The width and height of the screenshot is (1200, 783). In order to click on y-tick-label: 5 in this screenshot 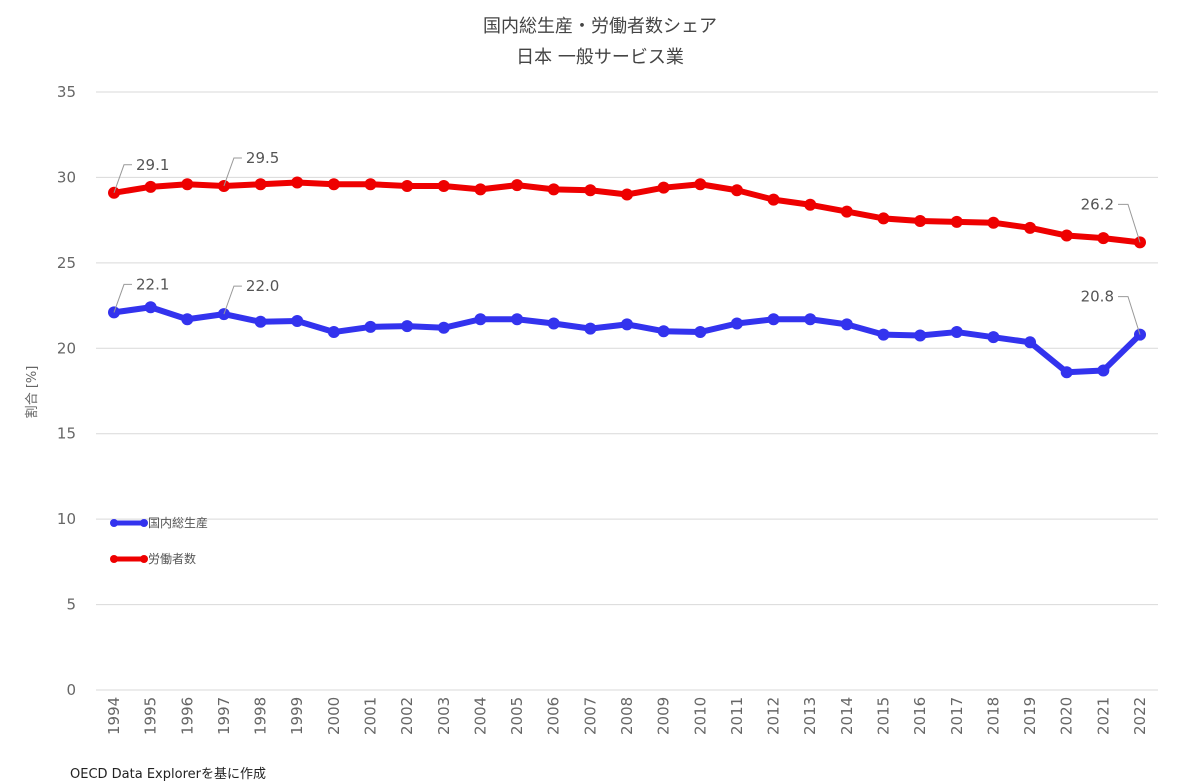, I will do `click(71, 605)`.